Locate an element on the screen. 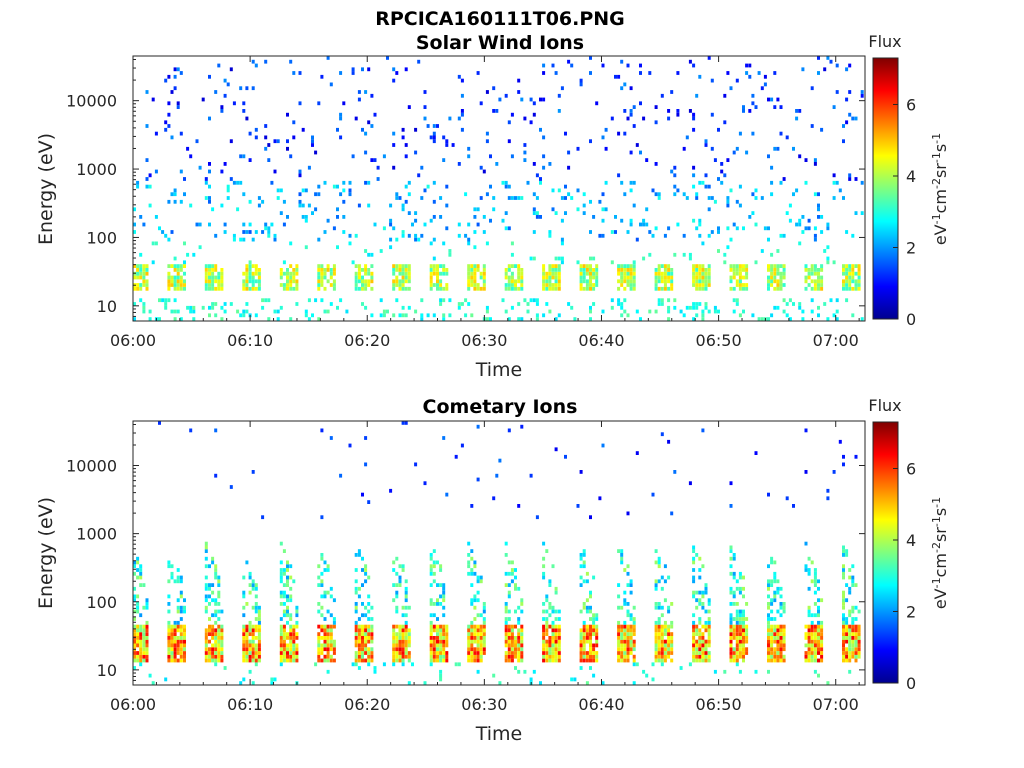  figure-title: RPCICA160111T06.PNG is located at coordinates (500, 19).